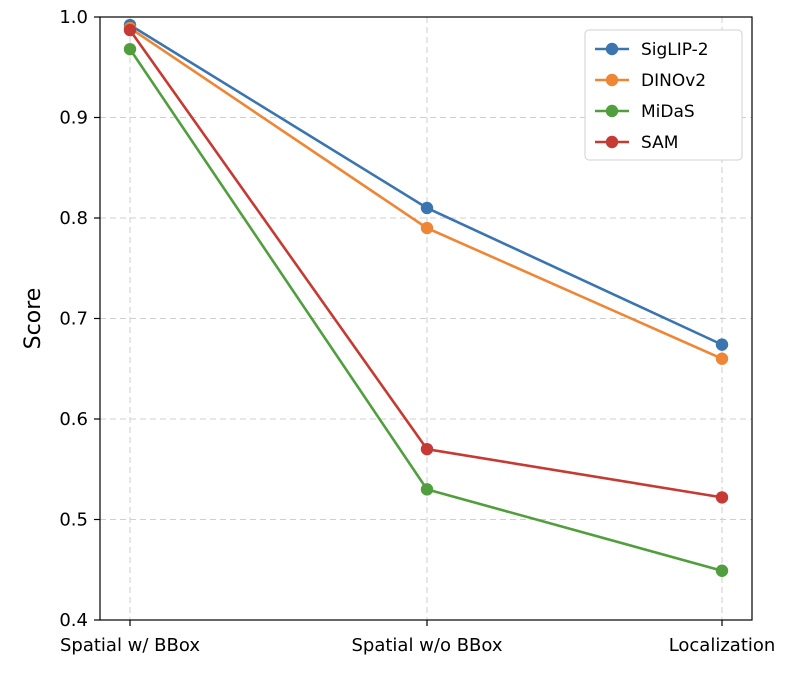 Image resolution: width=798 pixels, height=690 pixels. Describe the element at coordinates (73, 17) in the screenshot. I see `y-tick-label: 1.0` at that location.